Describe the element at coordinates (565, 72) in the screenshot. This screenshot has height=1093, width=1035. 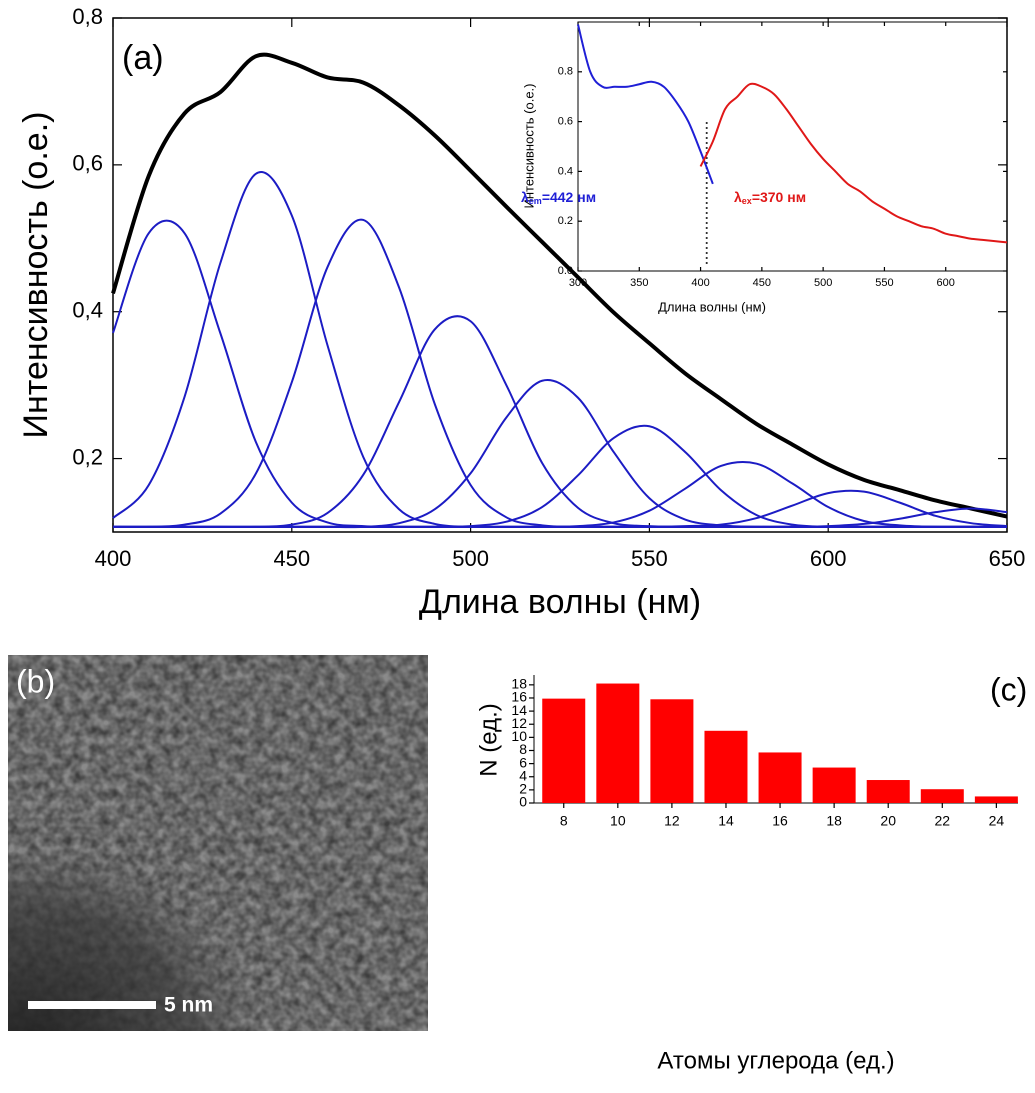
I see `y-tick-label: 0.8` at that location.